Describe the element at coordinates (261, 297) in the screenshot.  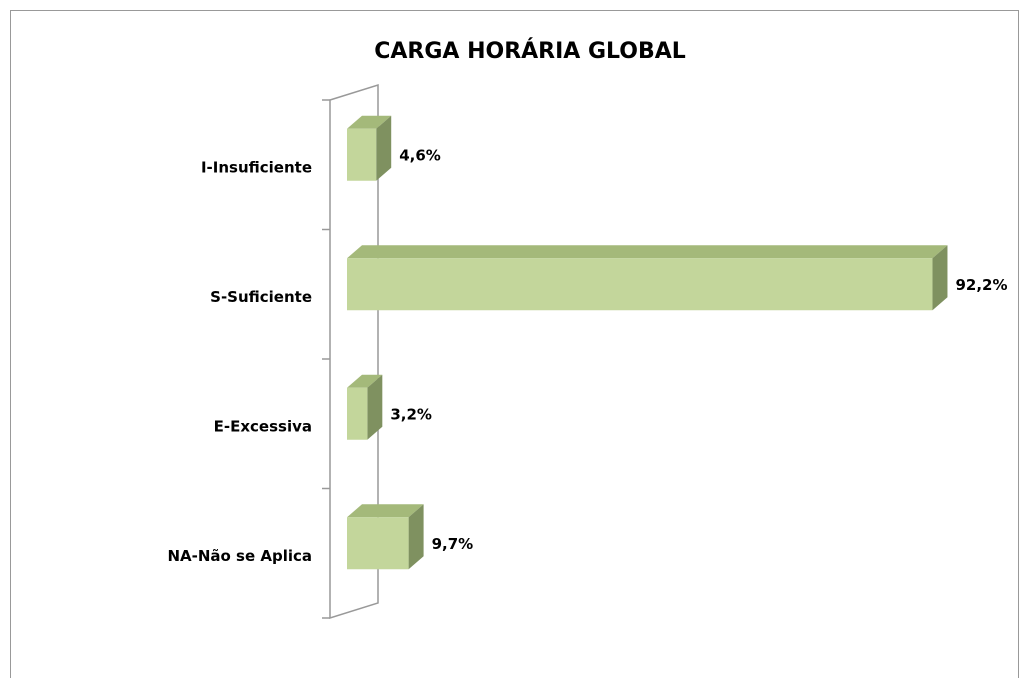
I see `category-label: S-Suficiente` at that location.